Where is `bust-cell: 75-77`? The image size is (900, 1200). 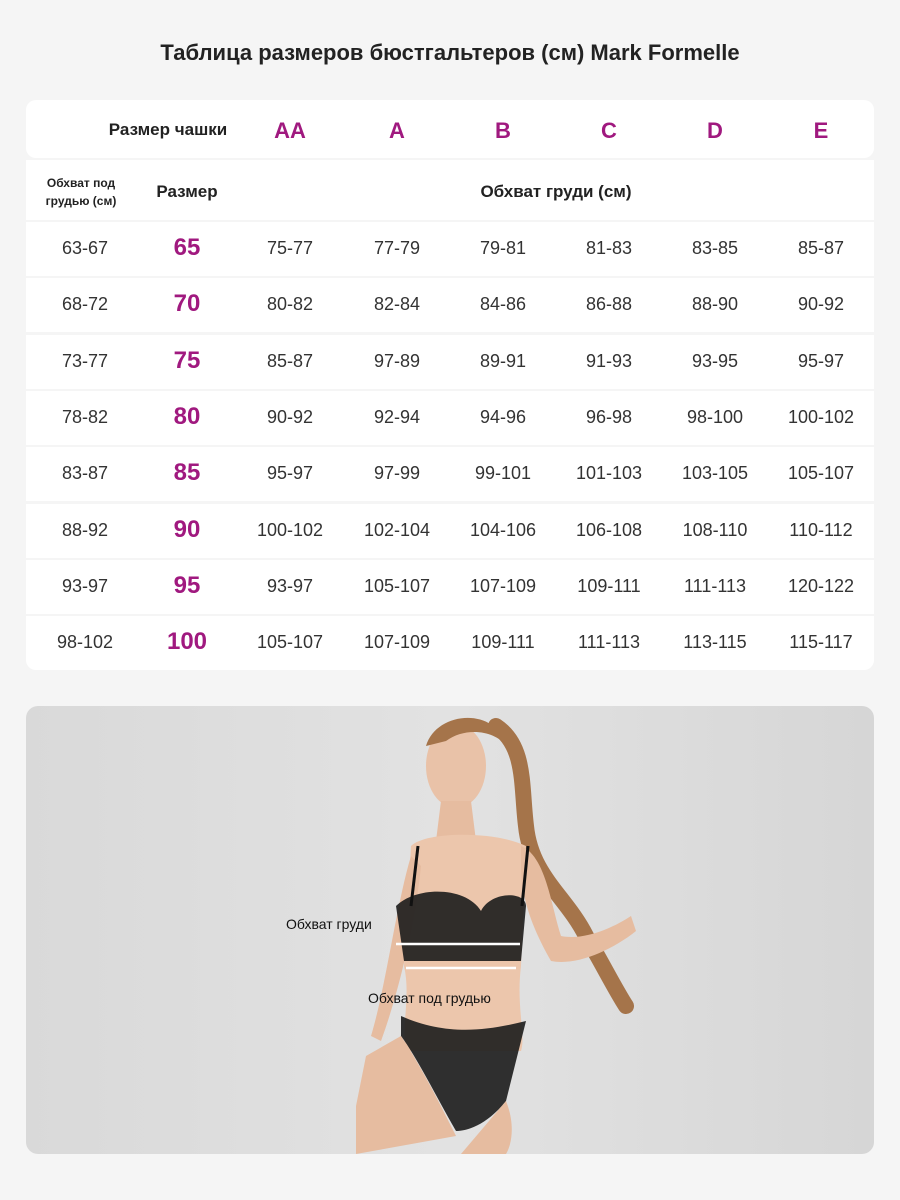 bust-cell: 75-77 is located at coordinates (290, 248).